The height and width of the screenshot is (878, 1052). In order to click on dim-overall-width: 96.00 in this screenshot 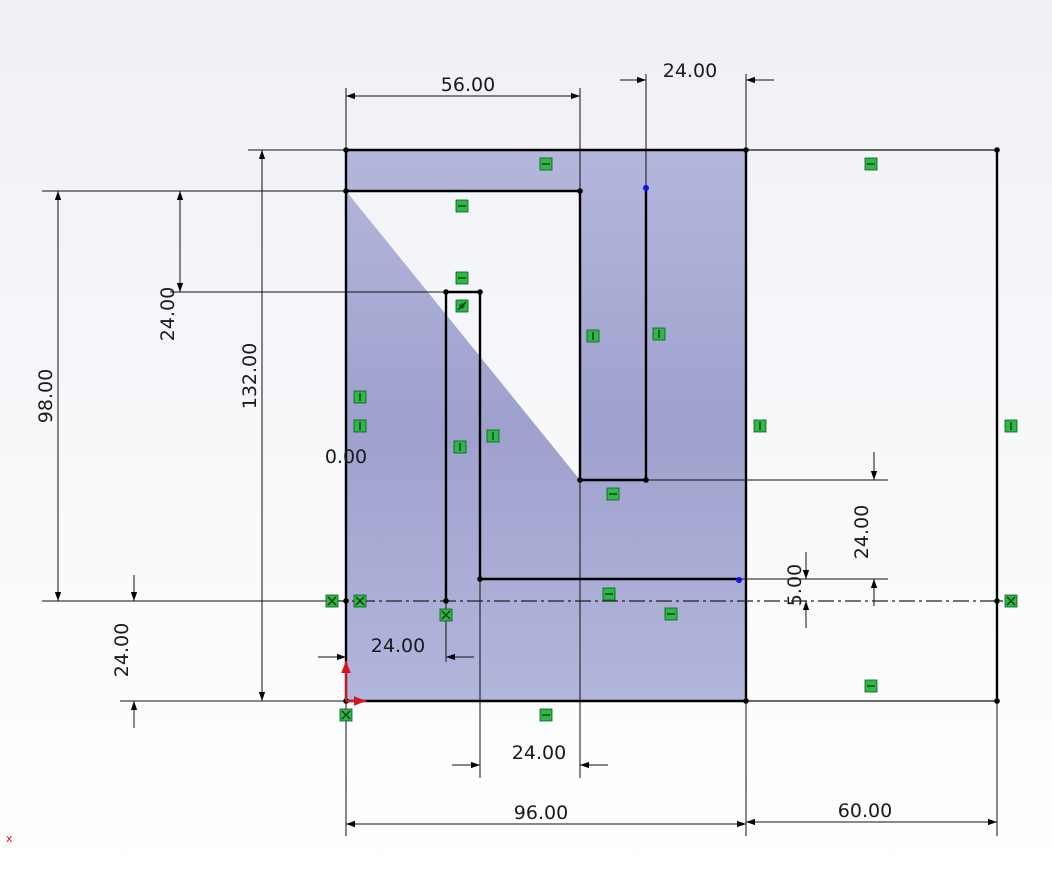, I will do `click(541, 813)`.